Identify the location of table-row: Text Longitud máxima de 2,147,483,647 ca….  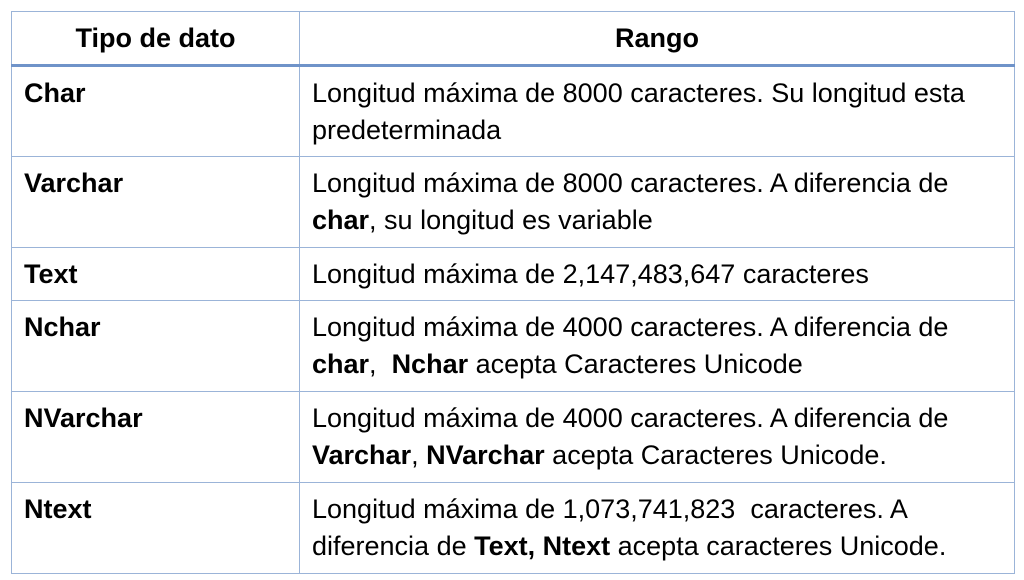
(513, 274).